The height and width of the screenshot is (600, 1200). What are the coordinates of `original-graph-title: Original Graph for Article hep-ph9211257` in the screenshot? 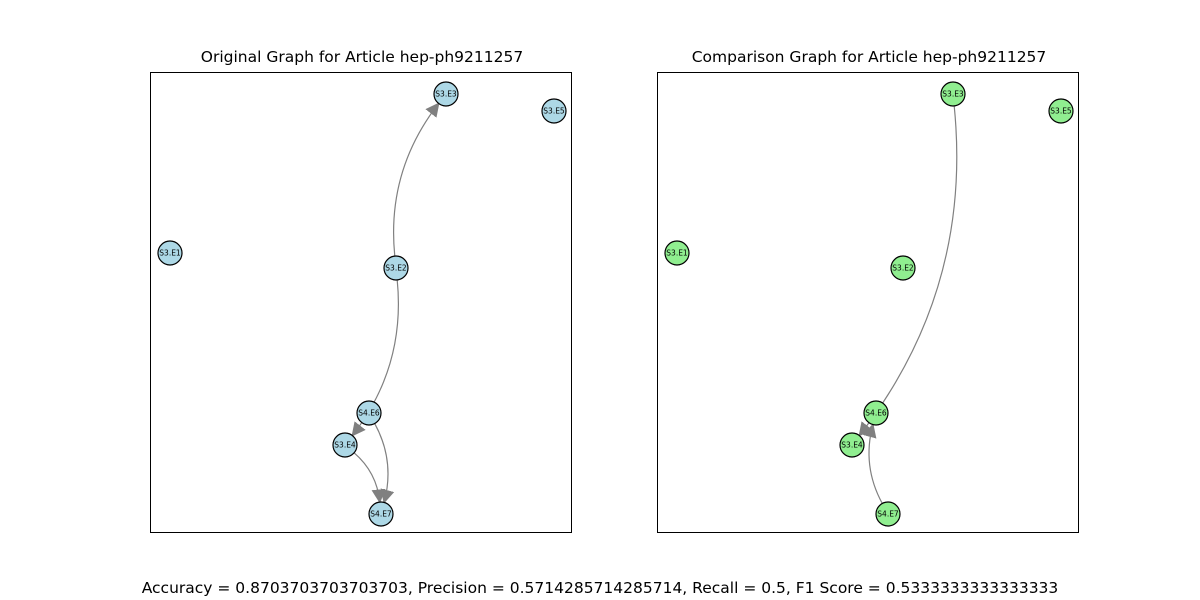 It's located at (362, 57).